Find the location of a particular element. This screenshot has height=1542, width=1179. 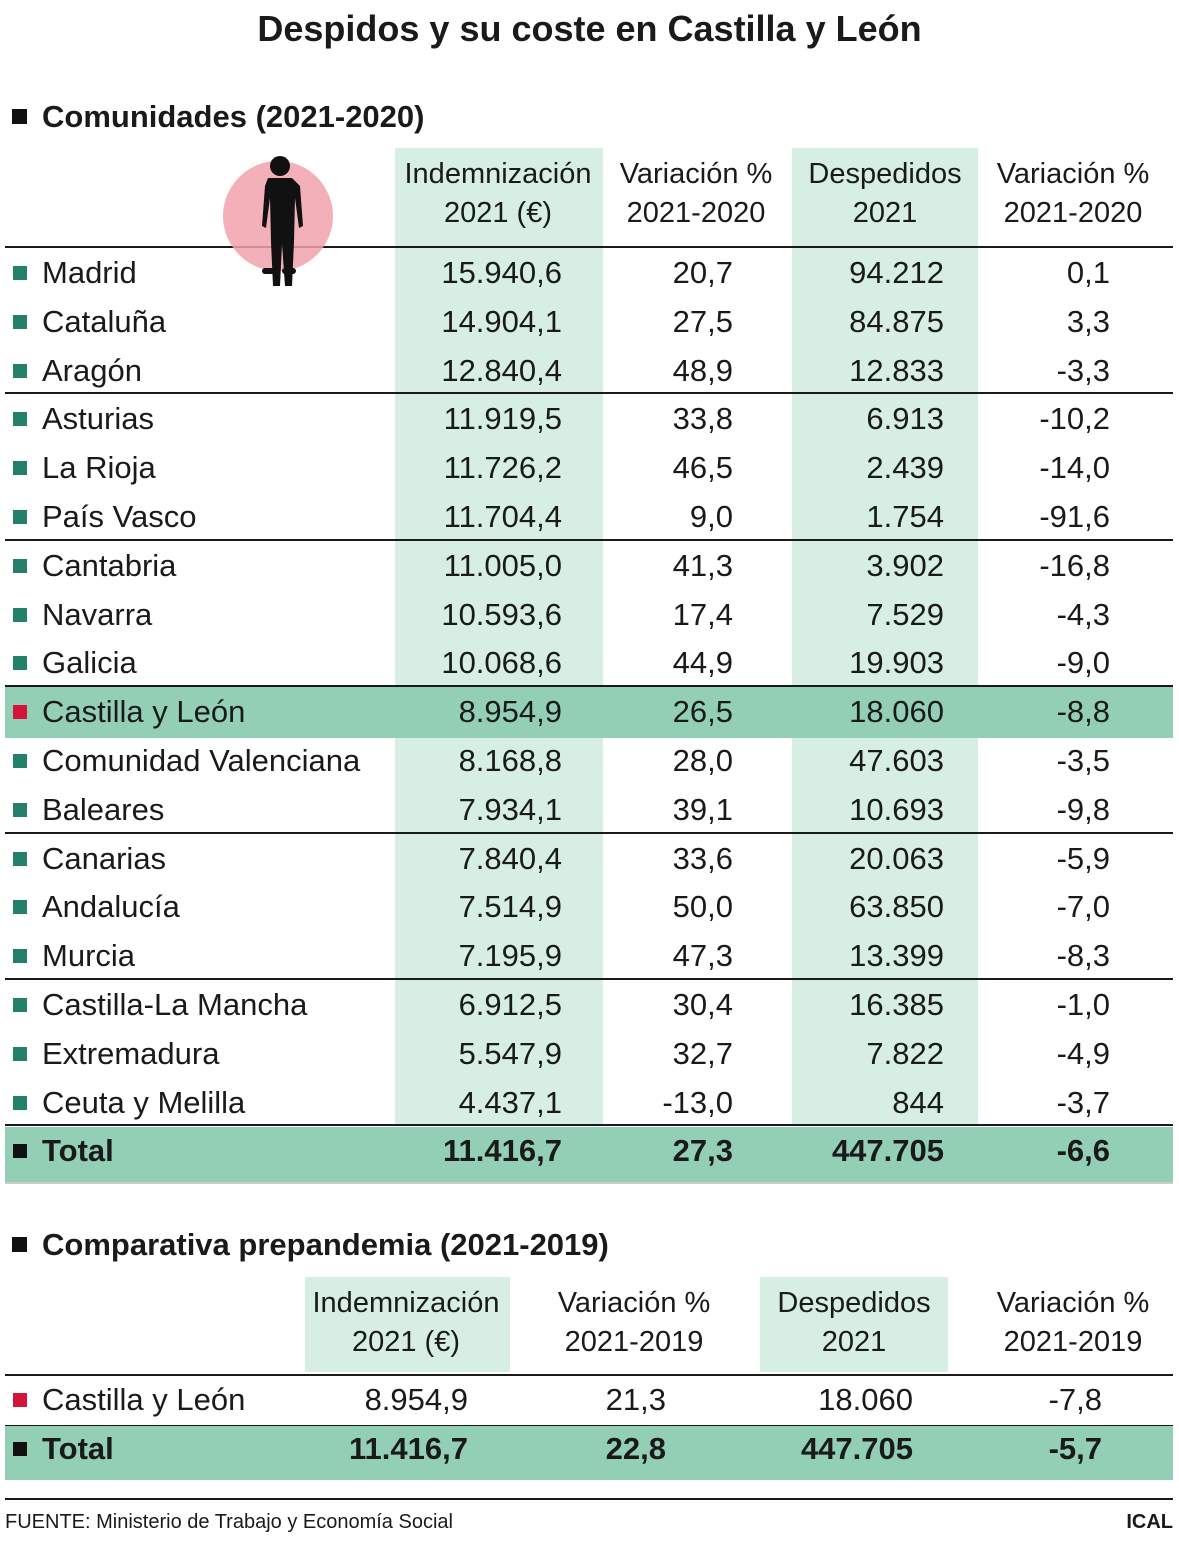

cell-value: 3.902 is located at coordinates (905, 565).